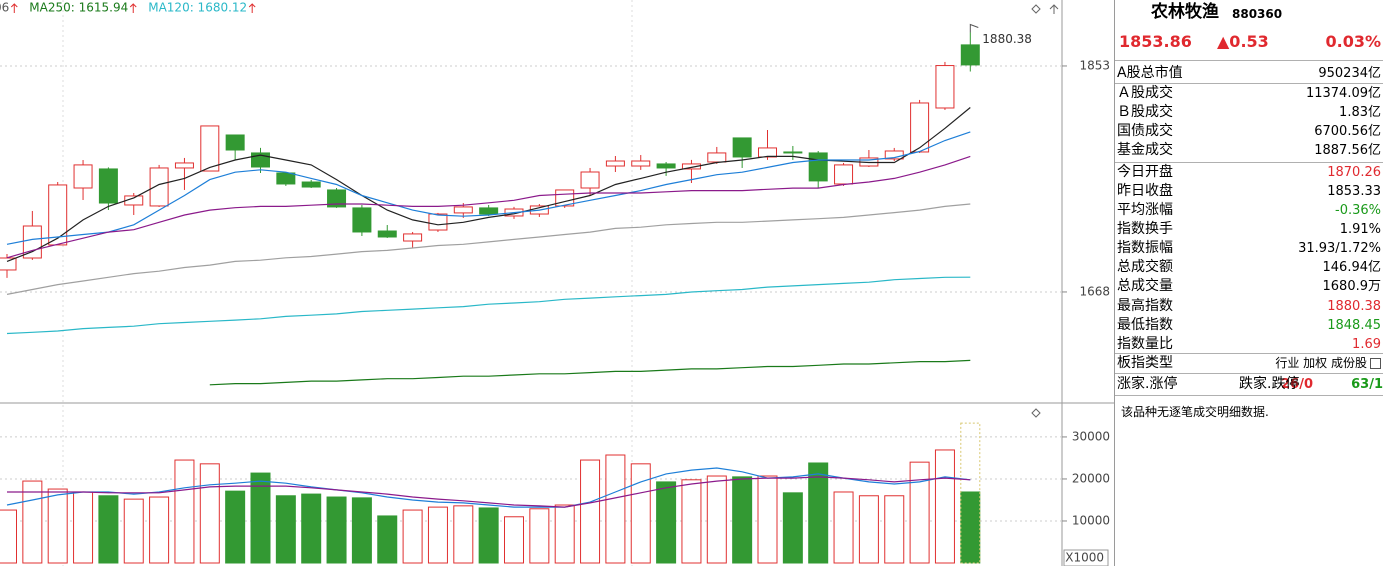 Image resolution: width=1383 pixels, height=566 pixels. Describe the element at coordinates (1145, 93) in the screenshot. I see `row-label: Ａ股成交` at that location.